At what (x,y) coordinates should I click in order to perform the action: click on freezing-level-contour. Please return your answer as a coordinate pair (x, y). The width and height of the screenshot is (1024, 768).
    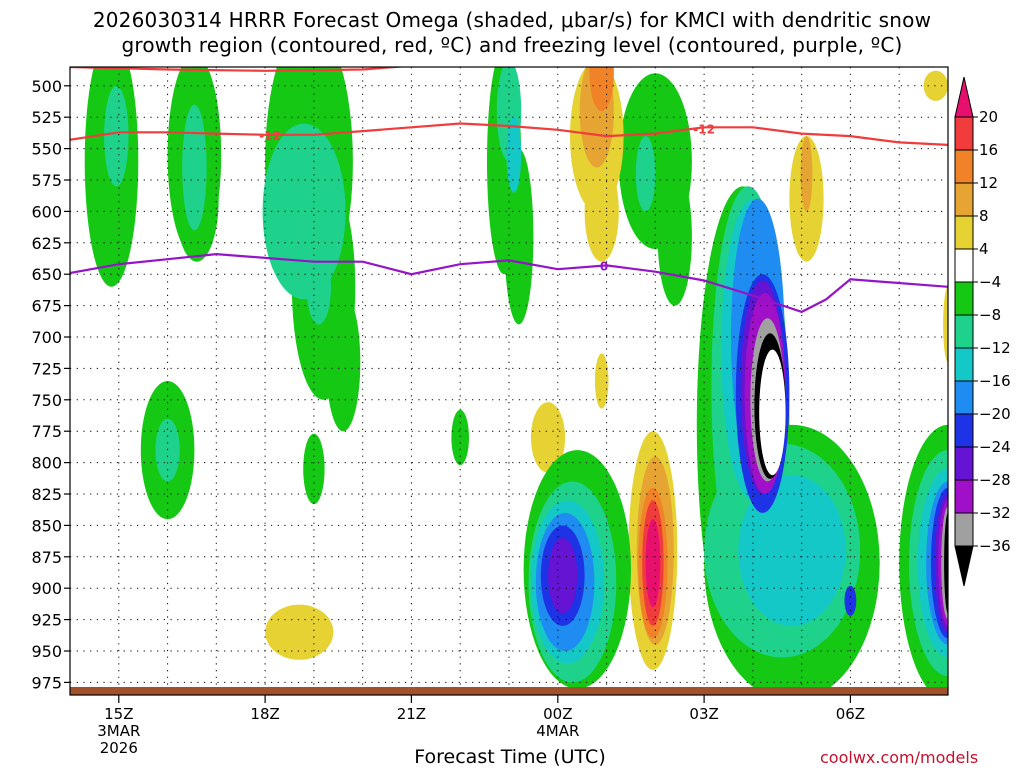
    Looking at the image, I should click on (509, 283).